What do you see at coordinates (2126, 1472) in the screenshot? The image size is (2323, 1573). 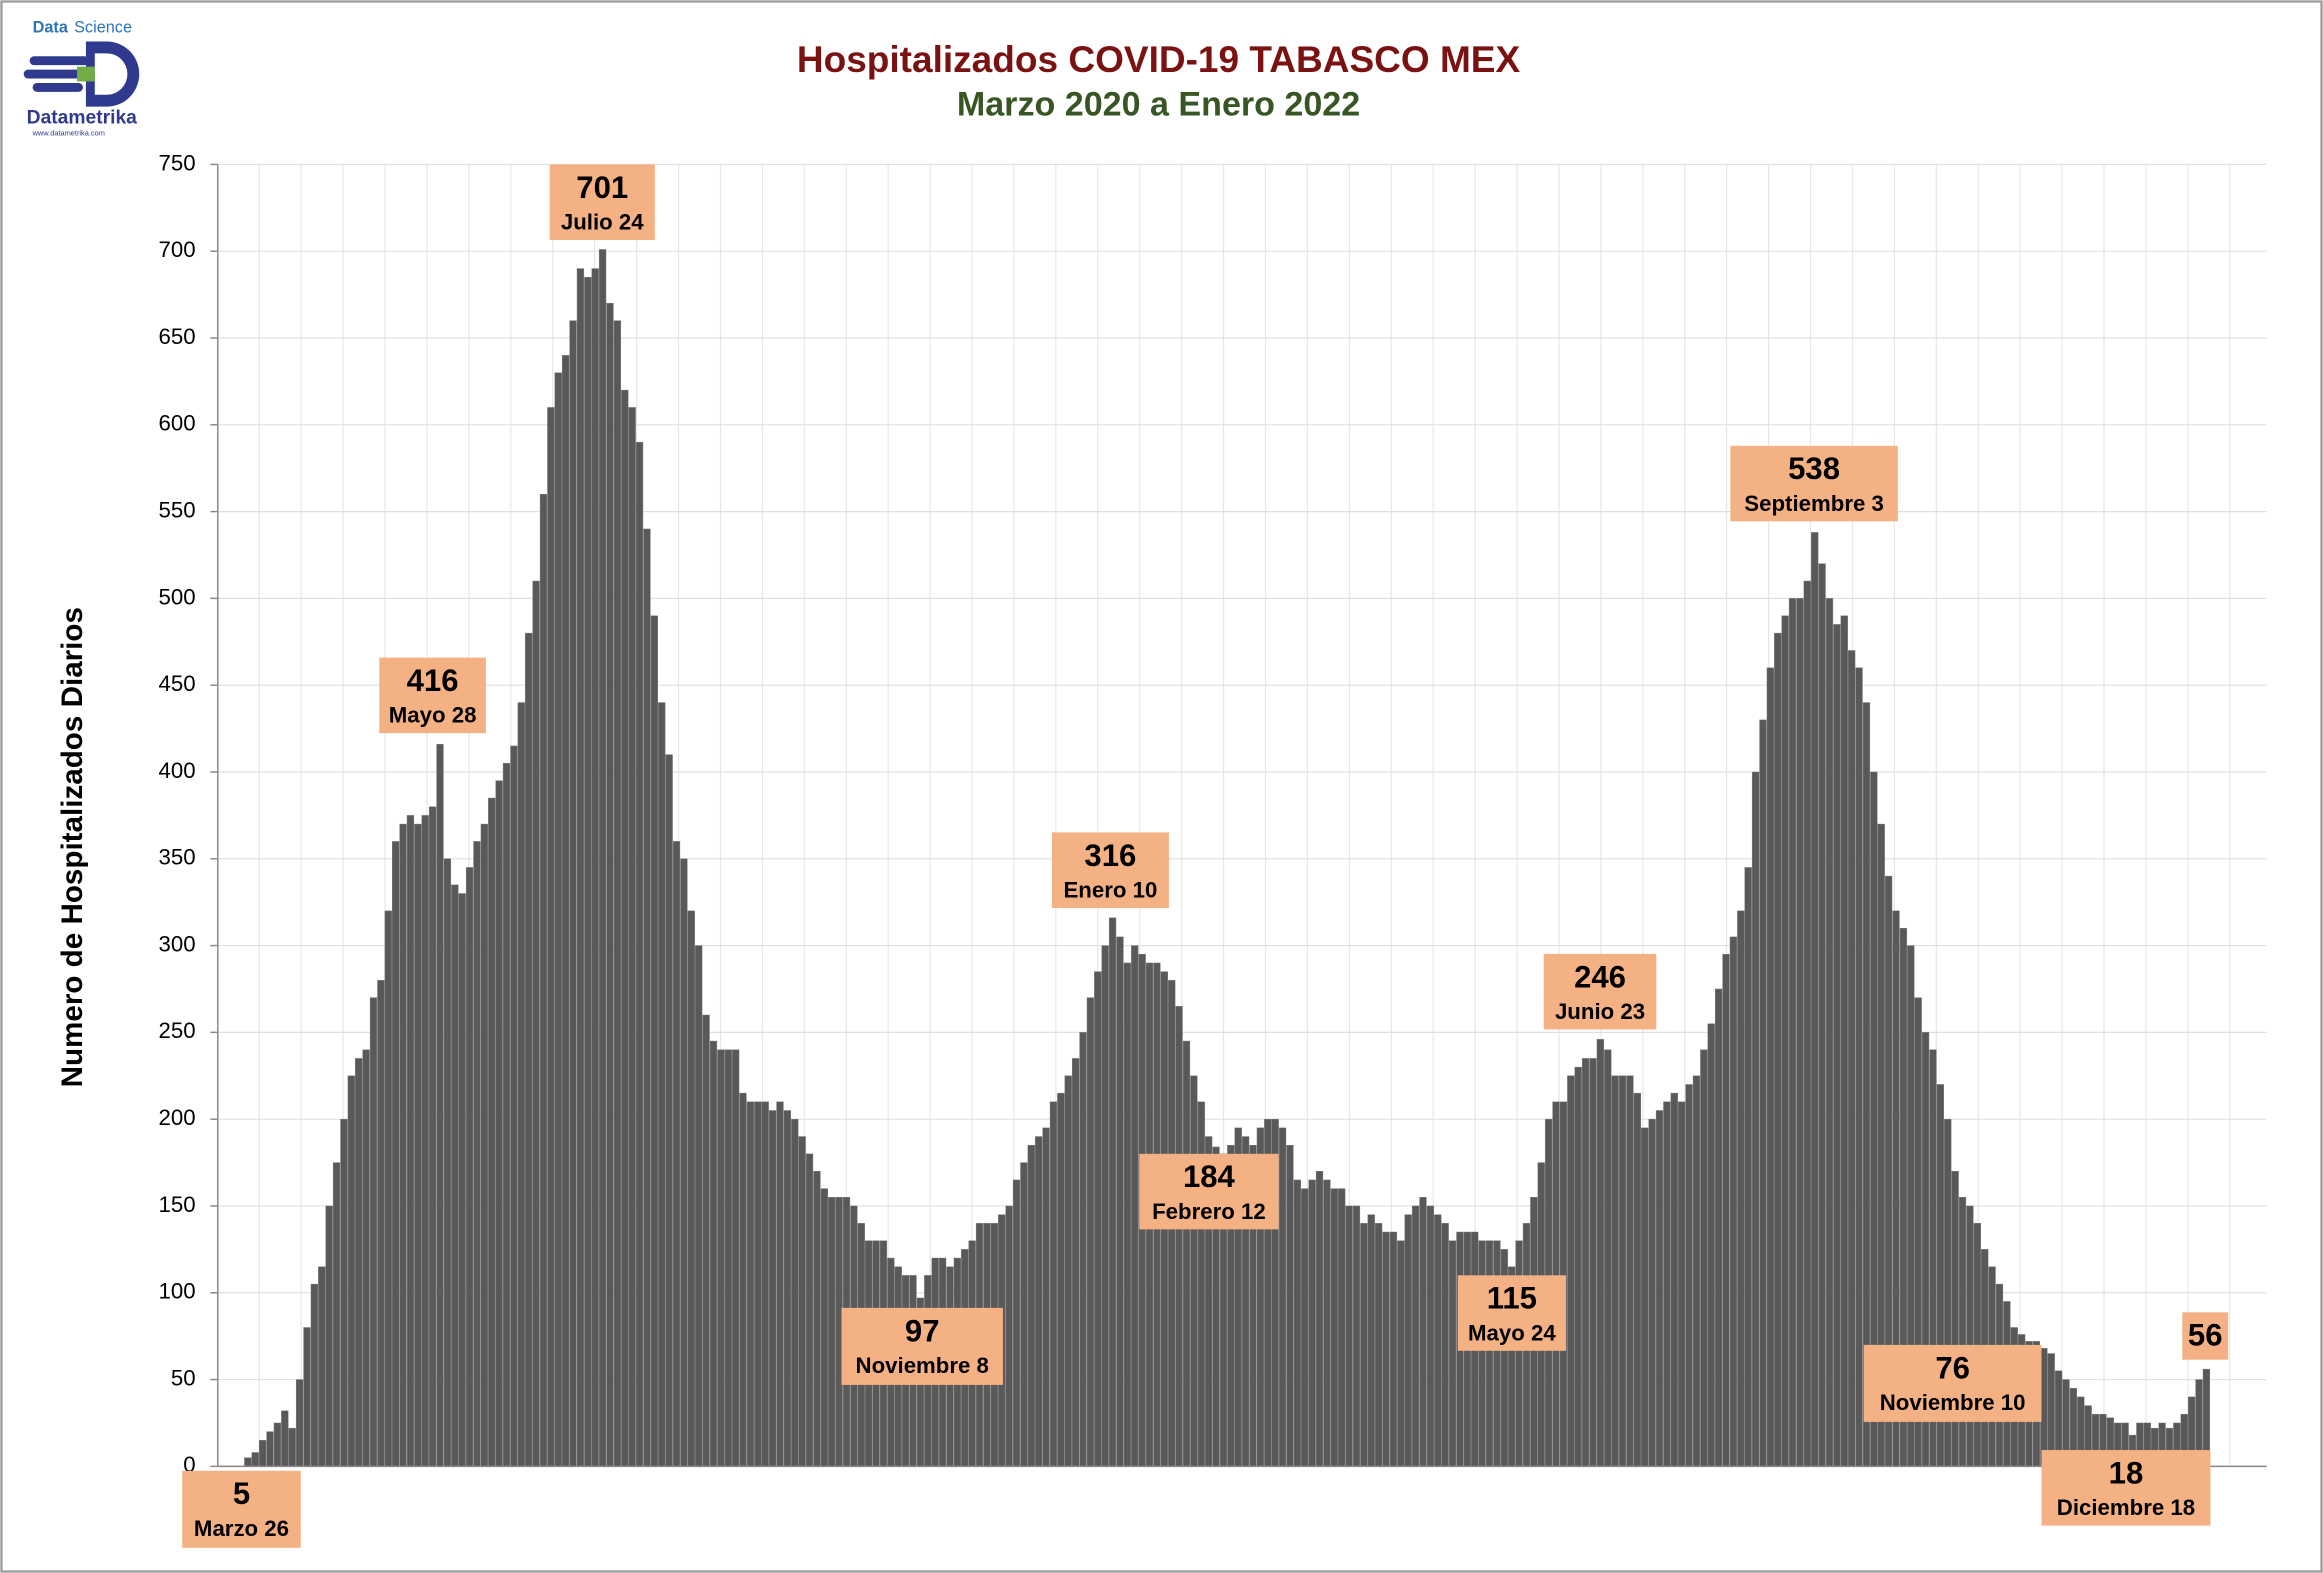 I see `annotation-value: 18` at bounding box center [2126, 1472].